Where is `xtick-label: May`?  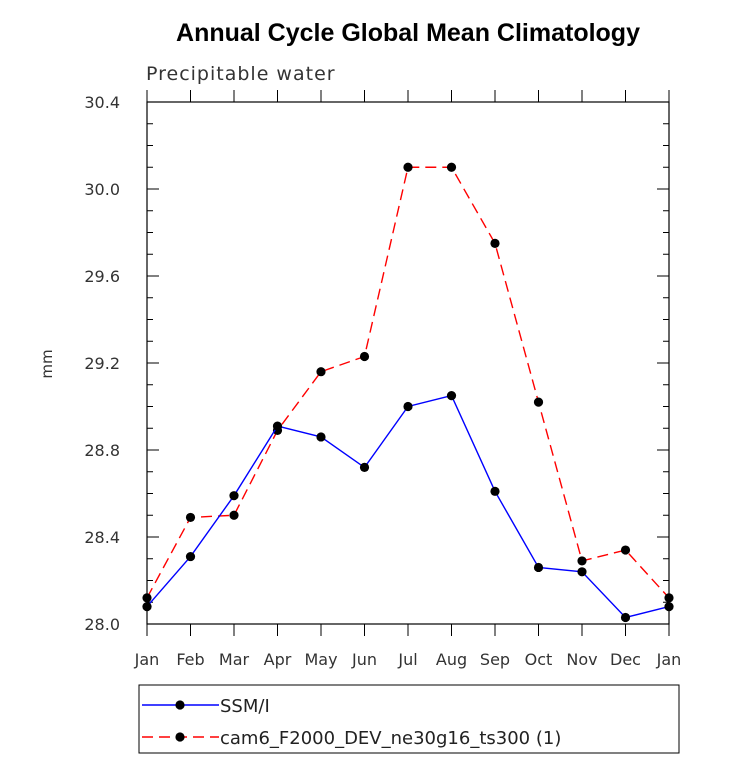
xtick-label: May is located at coordinates (320, 659).